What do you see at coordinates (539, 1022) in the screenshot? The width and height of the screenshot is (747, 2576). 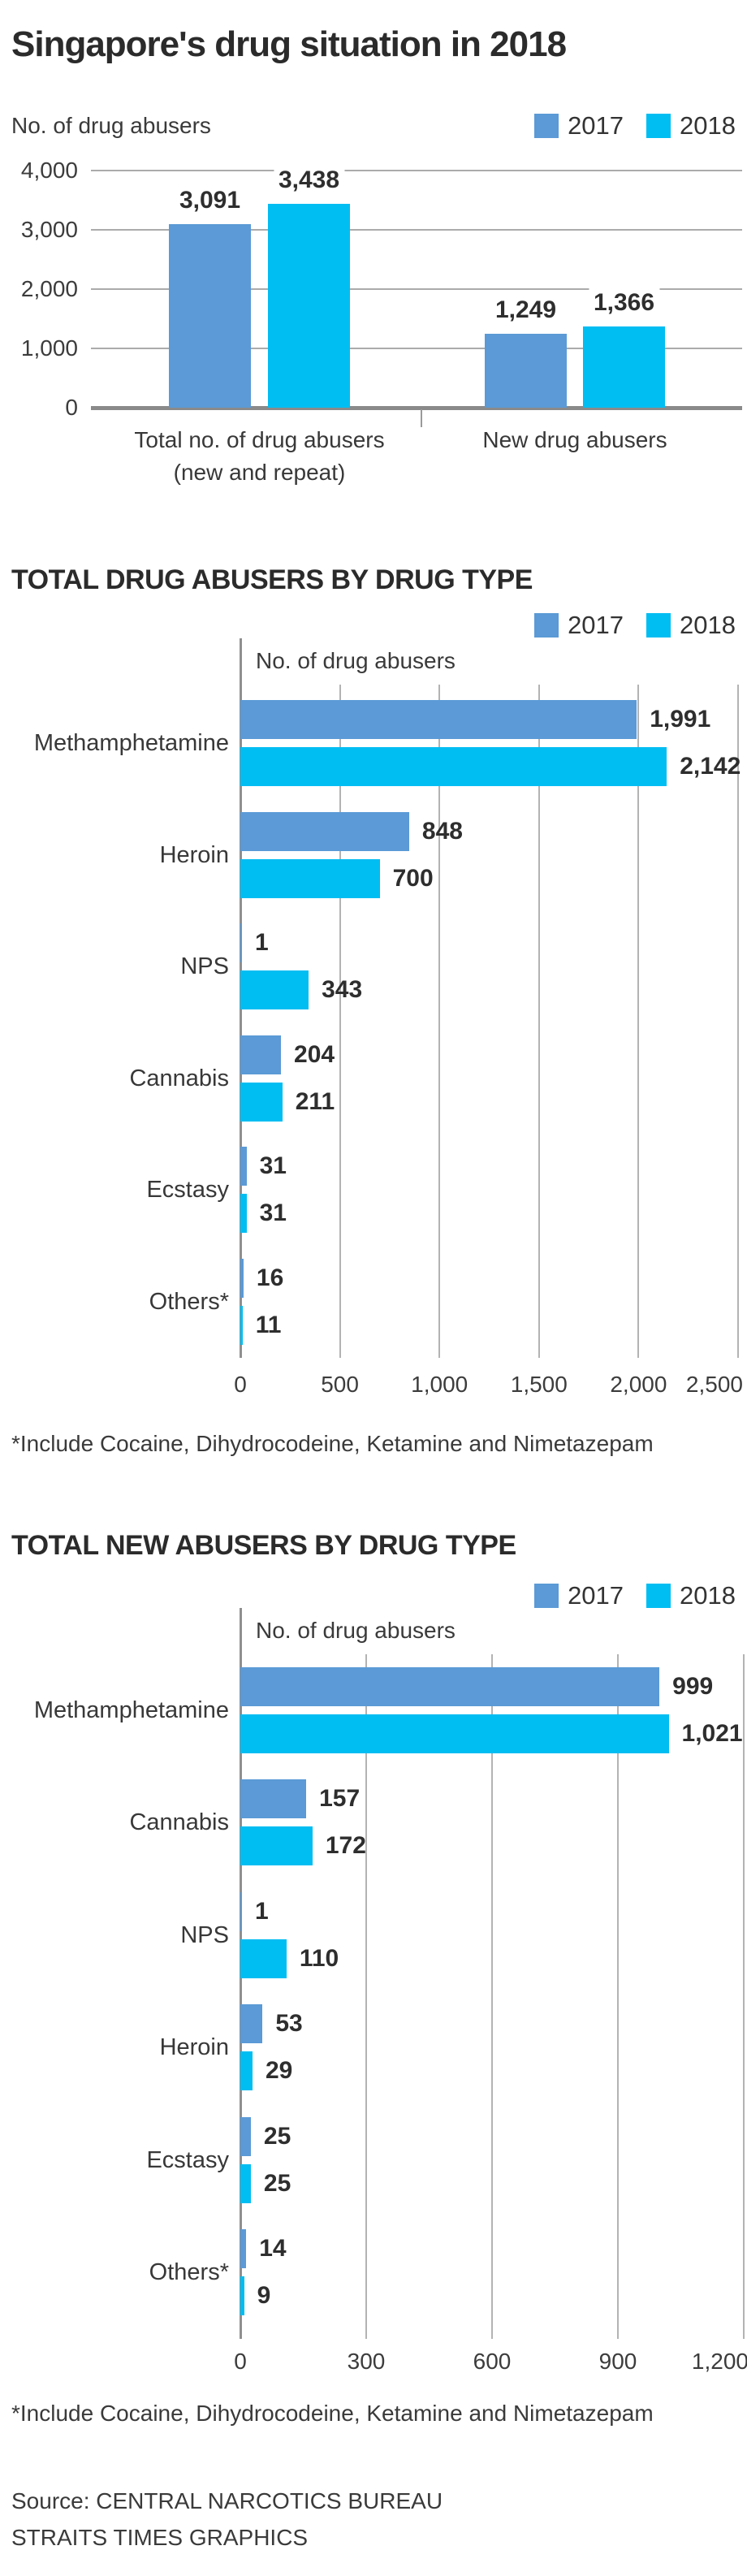 I see `gridline-1,500` at bounding box center [539, 1022].